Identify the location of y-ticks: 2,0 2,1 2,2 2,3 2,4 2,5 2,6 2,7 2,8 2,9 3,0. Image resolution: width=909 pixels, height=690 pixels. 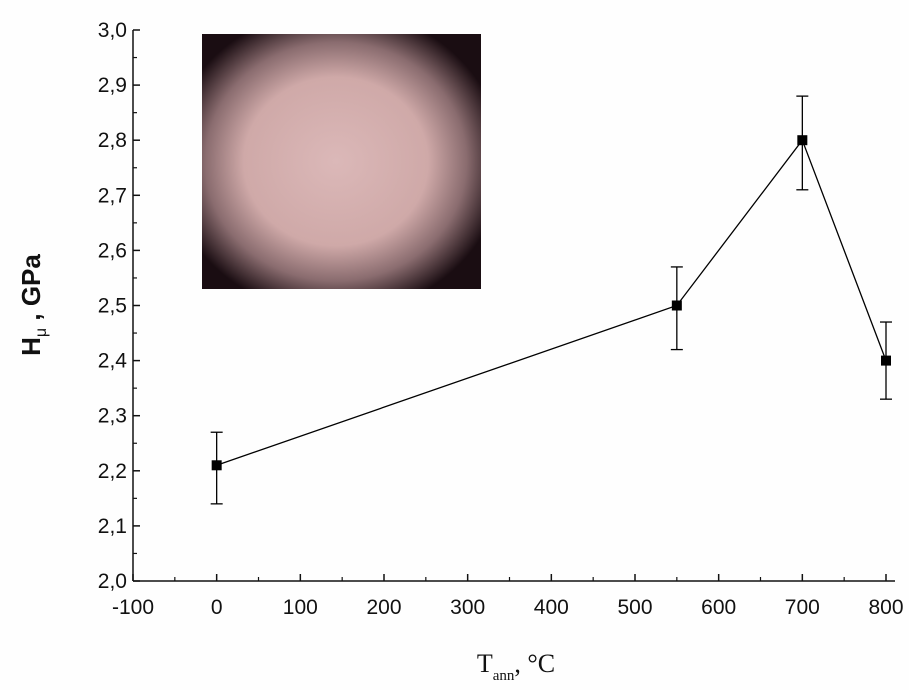
(119, 306).